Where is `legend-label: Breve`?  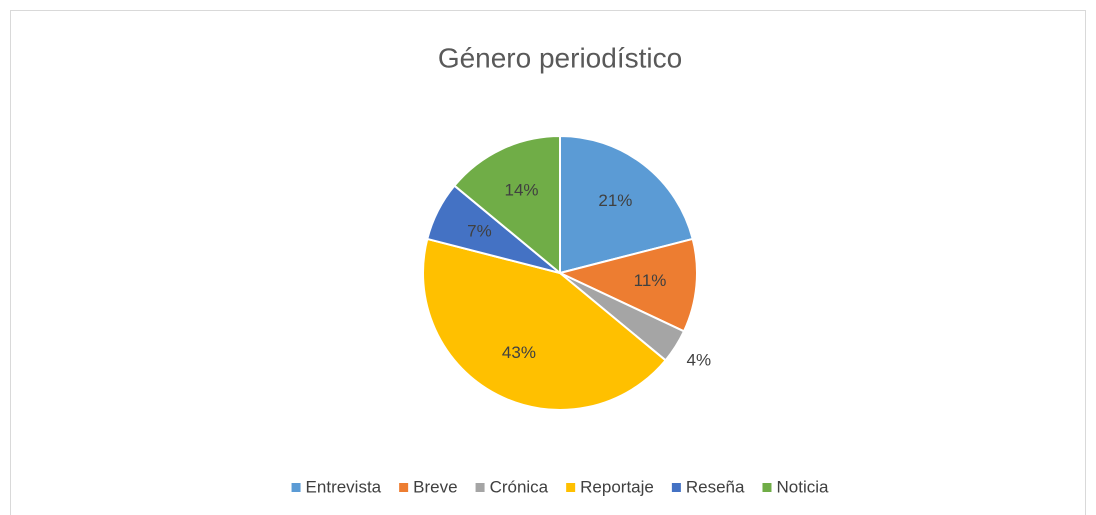
legend-label: Breve is located at coordinates (435, 486).